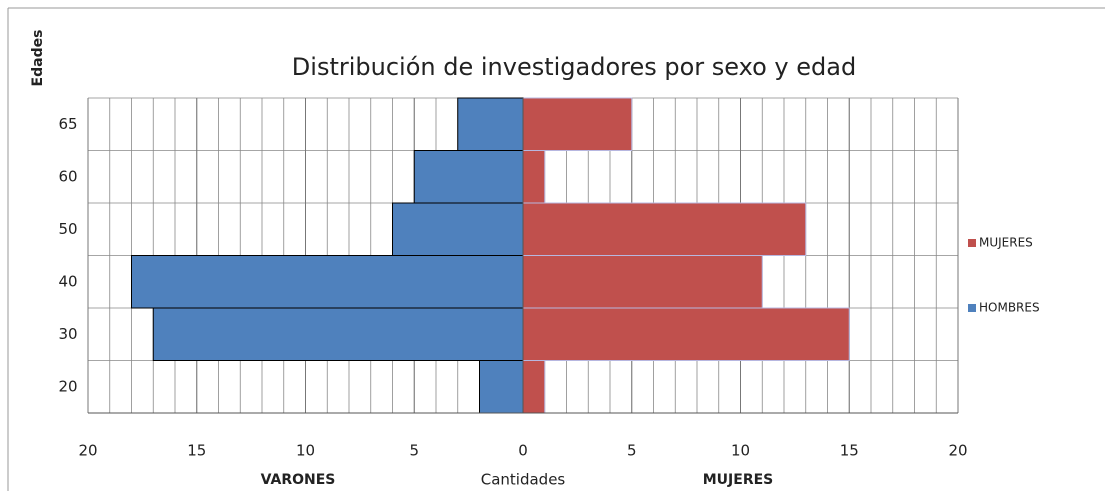  I want to click on x-tick-label: 0, so click(523, 451).